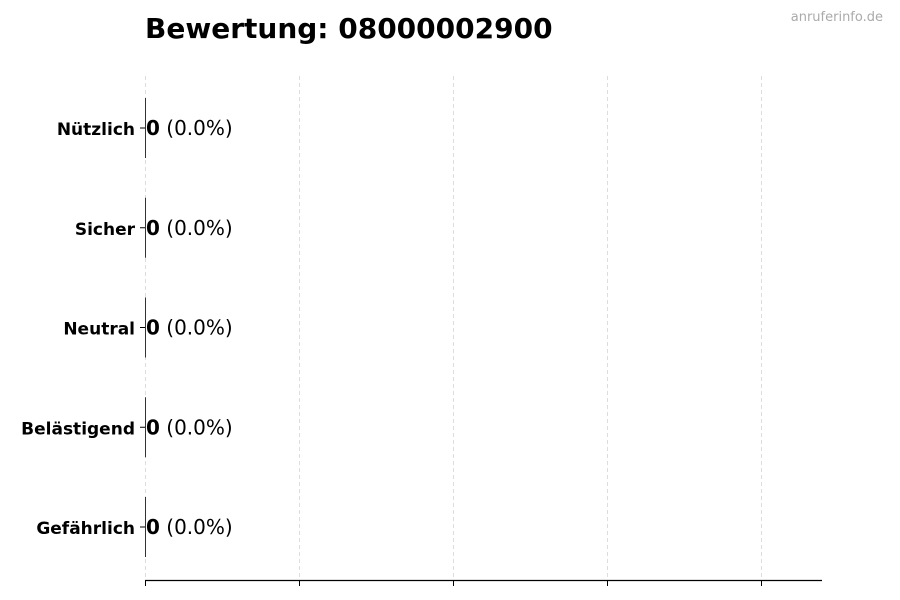 The image size is (900, 600). I want to click on watermark: anruferinfo.de, so click(836, 17).